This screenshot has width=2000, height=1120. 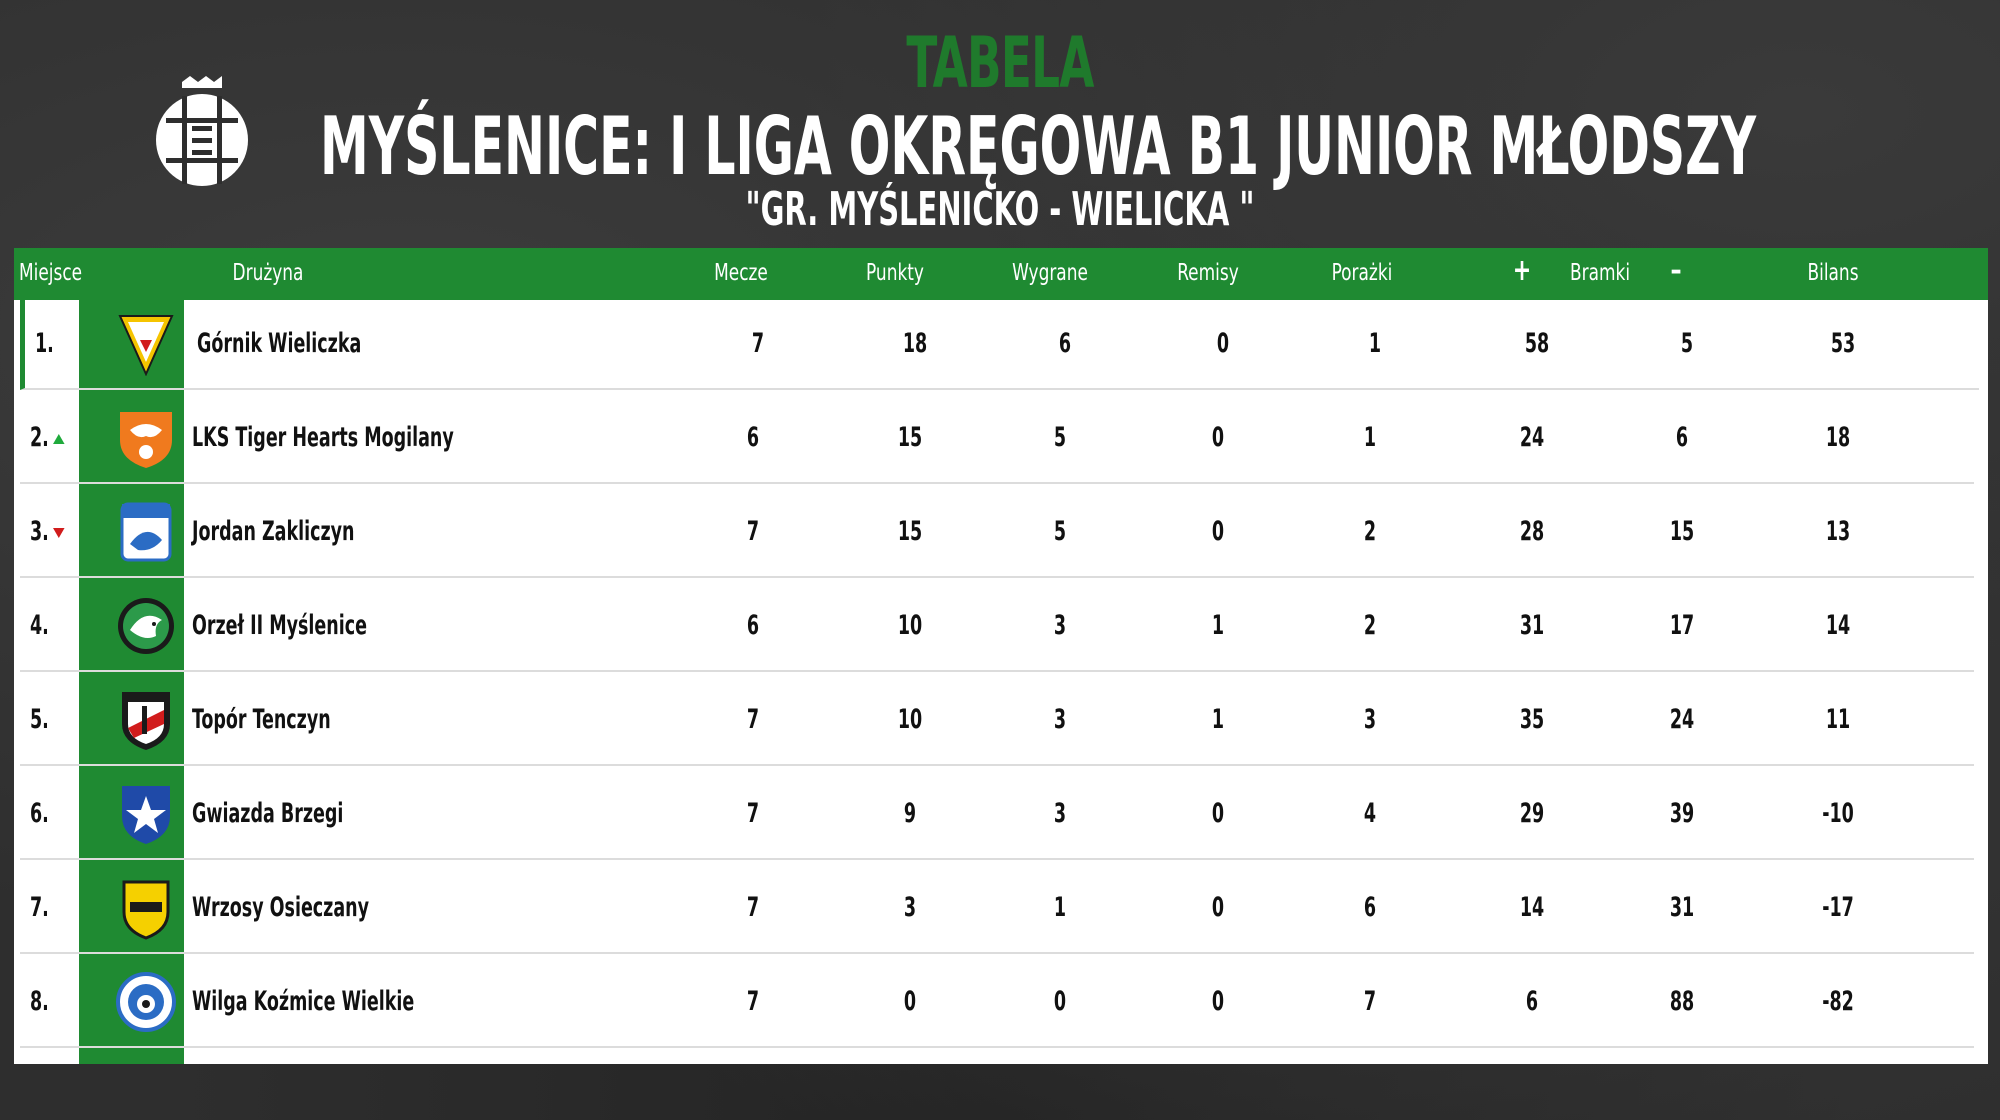 What do you see at coordinates (1362, 273) in the screenshot?
I see `col-losses: Porażki` at bounding box center [1362, 273].